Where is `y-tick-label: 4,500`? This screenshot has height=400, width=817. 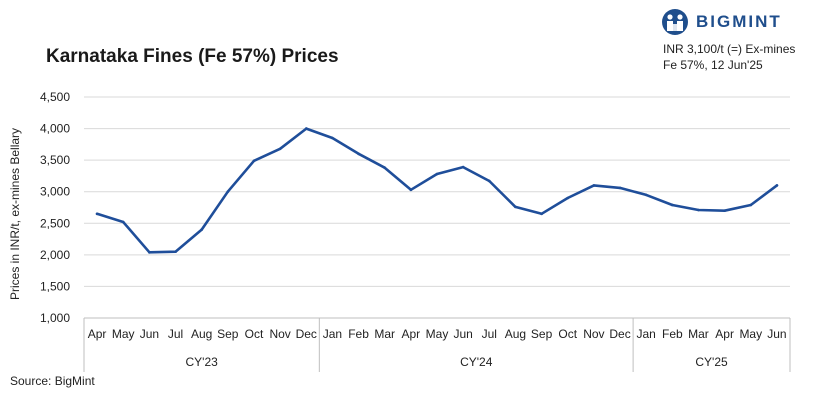
y-tick-label: 4,500 is located at coordinates (55, 97).